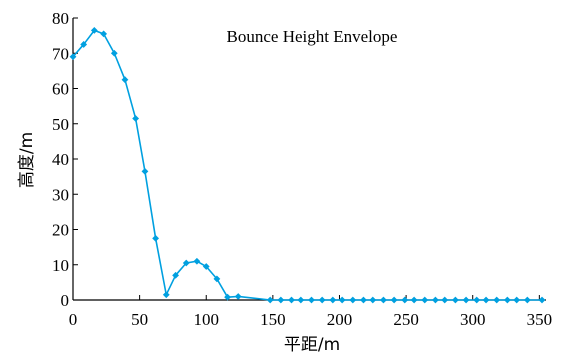 This screenshot has height=354, width=566. I want to click on y-tick-label: 50, so click(60, 124).